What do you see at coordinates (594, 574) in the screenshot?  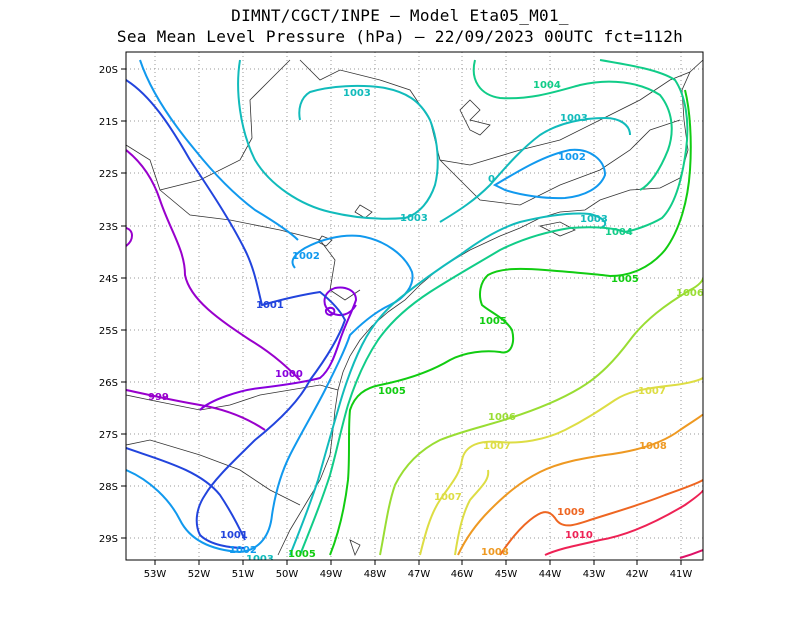 I see `lon-label: 43W` at bounding box center [594, 574].